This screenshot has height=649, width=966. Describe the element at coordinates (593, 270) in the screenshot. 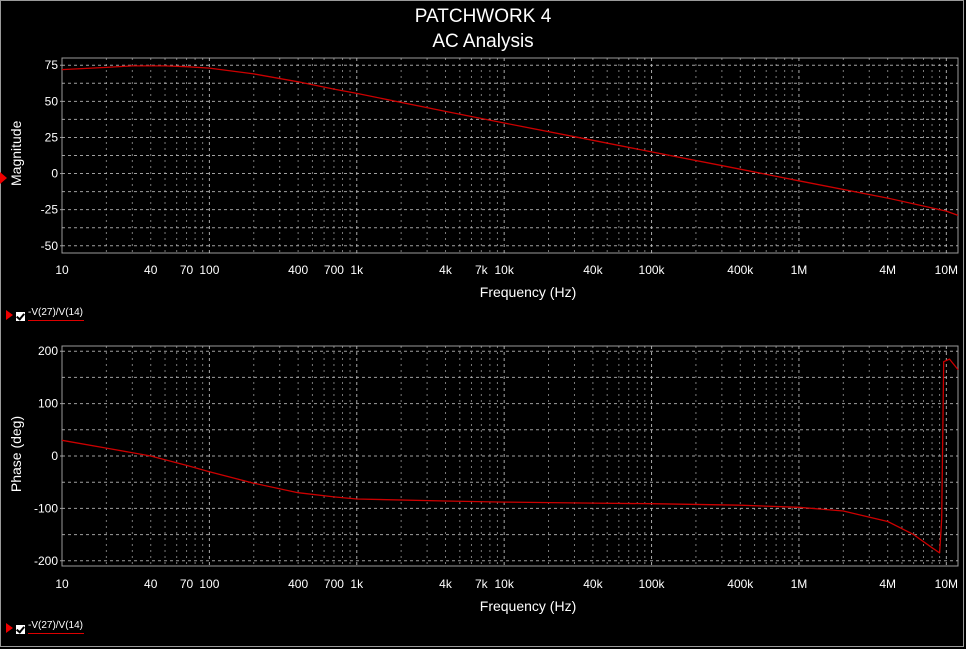

I see `x-tick-label: 40k` at that location.